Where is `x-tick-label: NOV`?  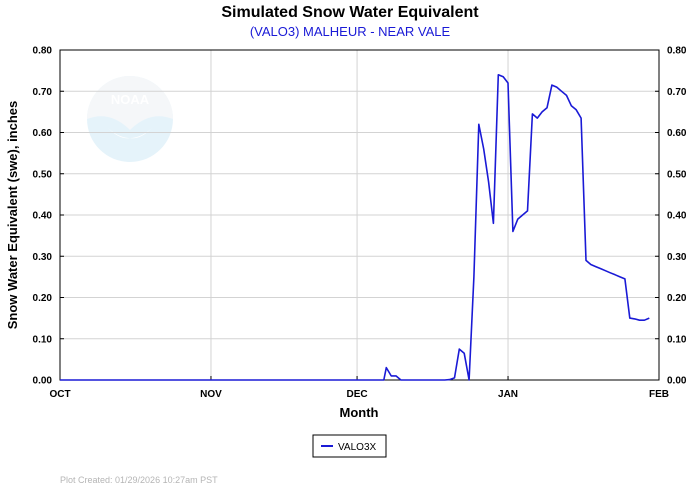 x-tick-label: NOV is located at coordinates (211, 394).